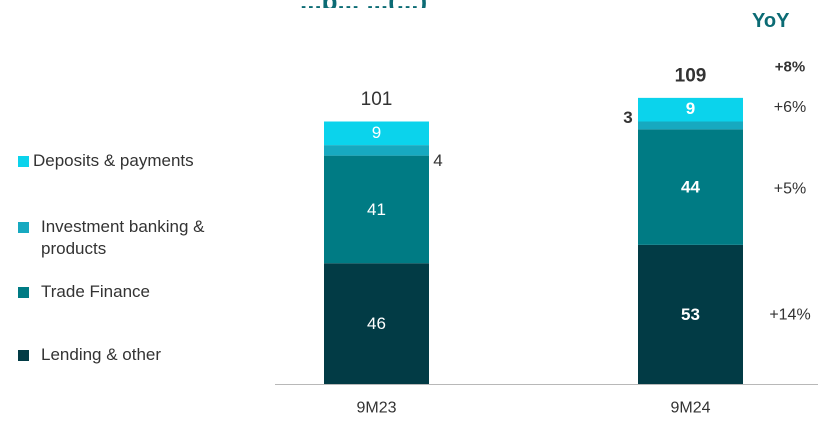  Describe the element at coordinates (627, 117) in the screenshot. I see `data-label-investment-banking-9m24: 3` at that location.